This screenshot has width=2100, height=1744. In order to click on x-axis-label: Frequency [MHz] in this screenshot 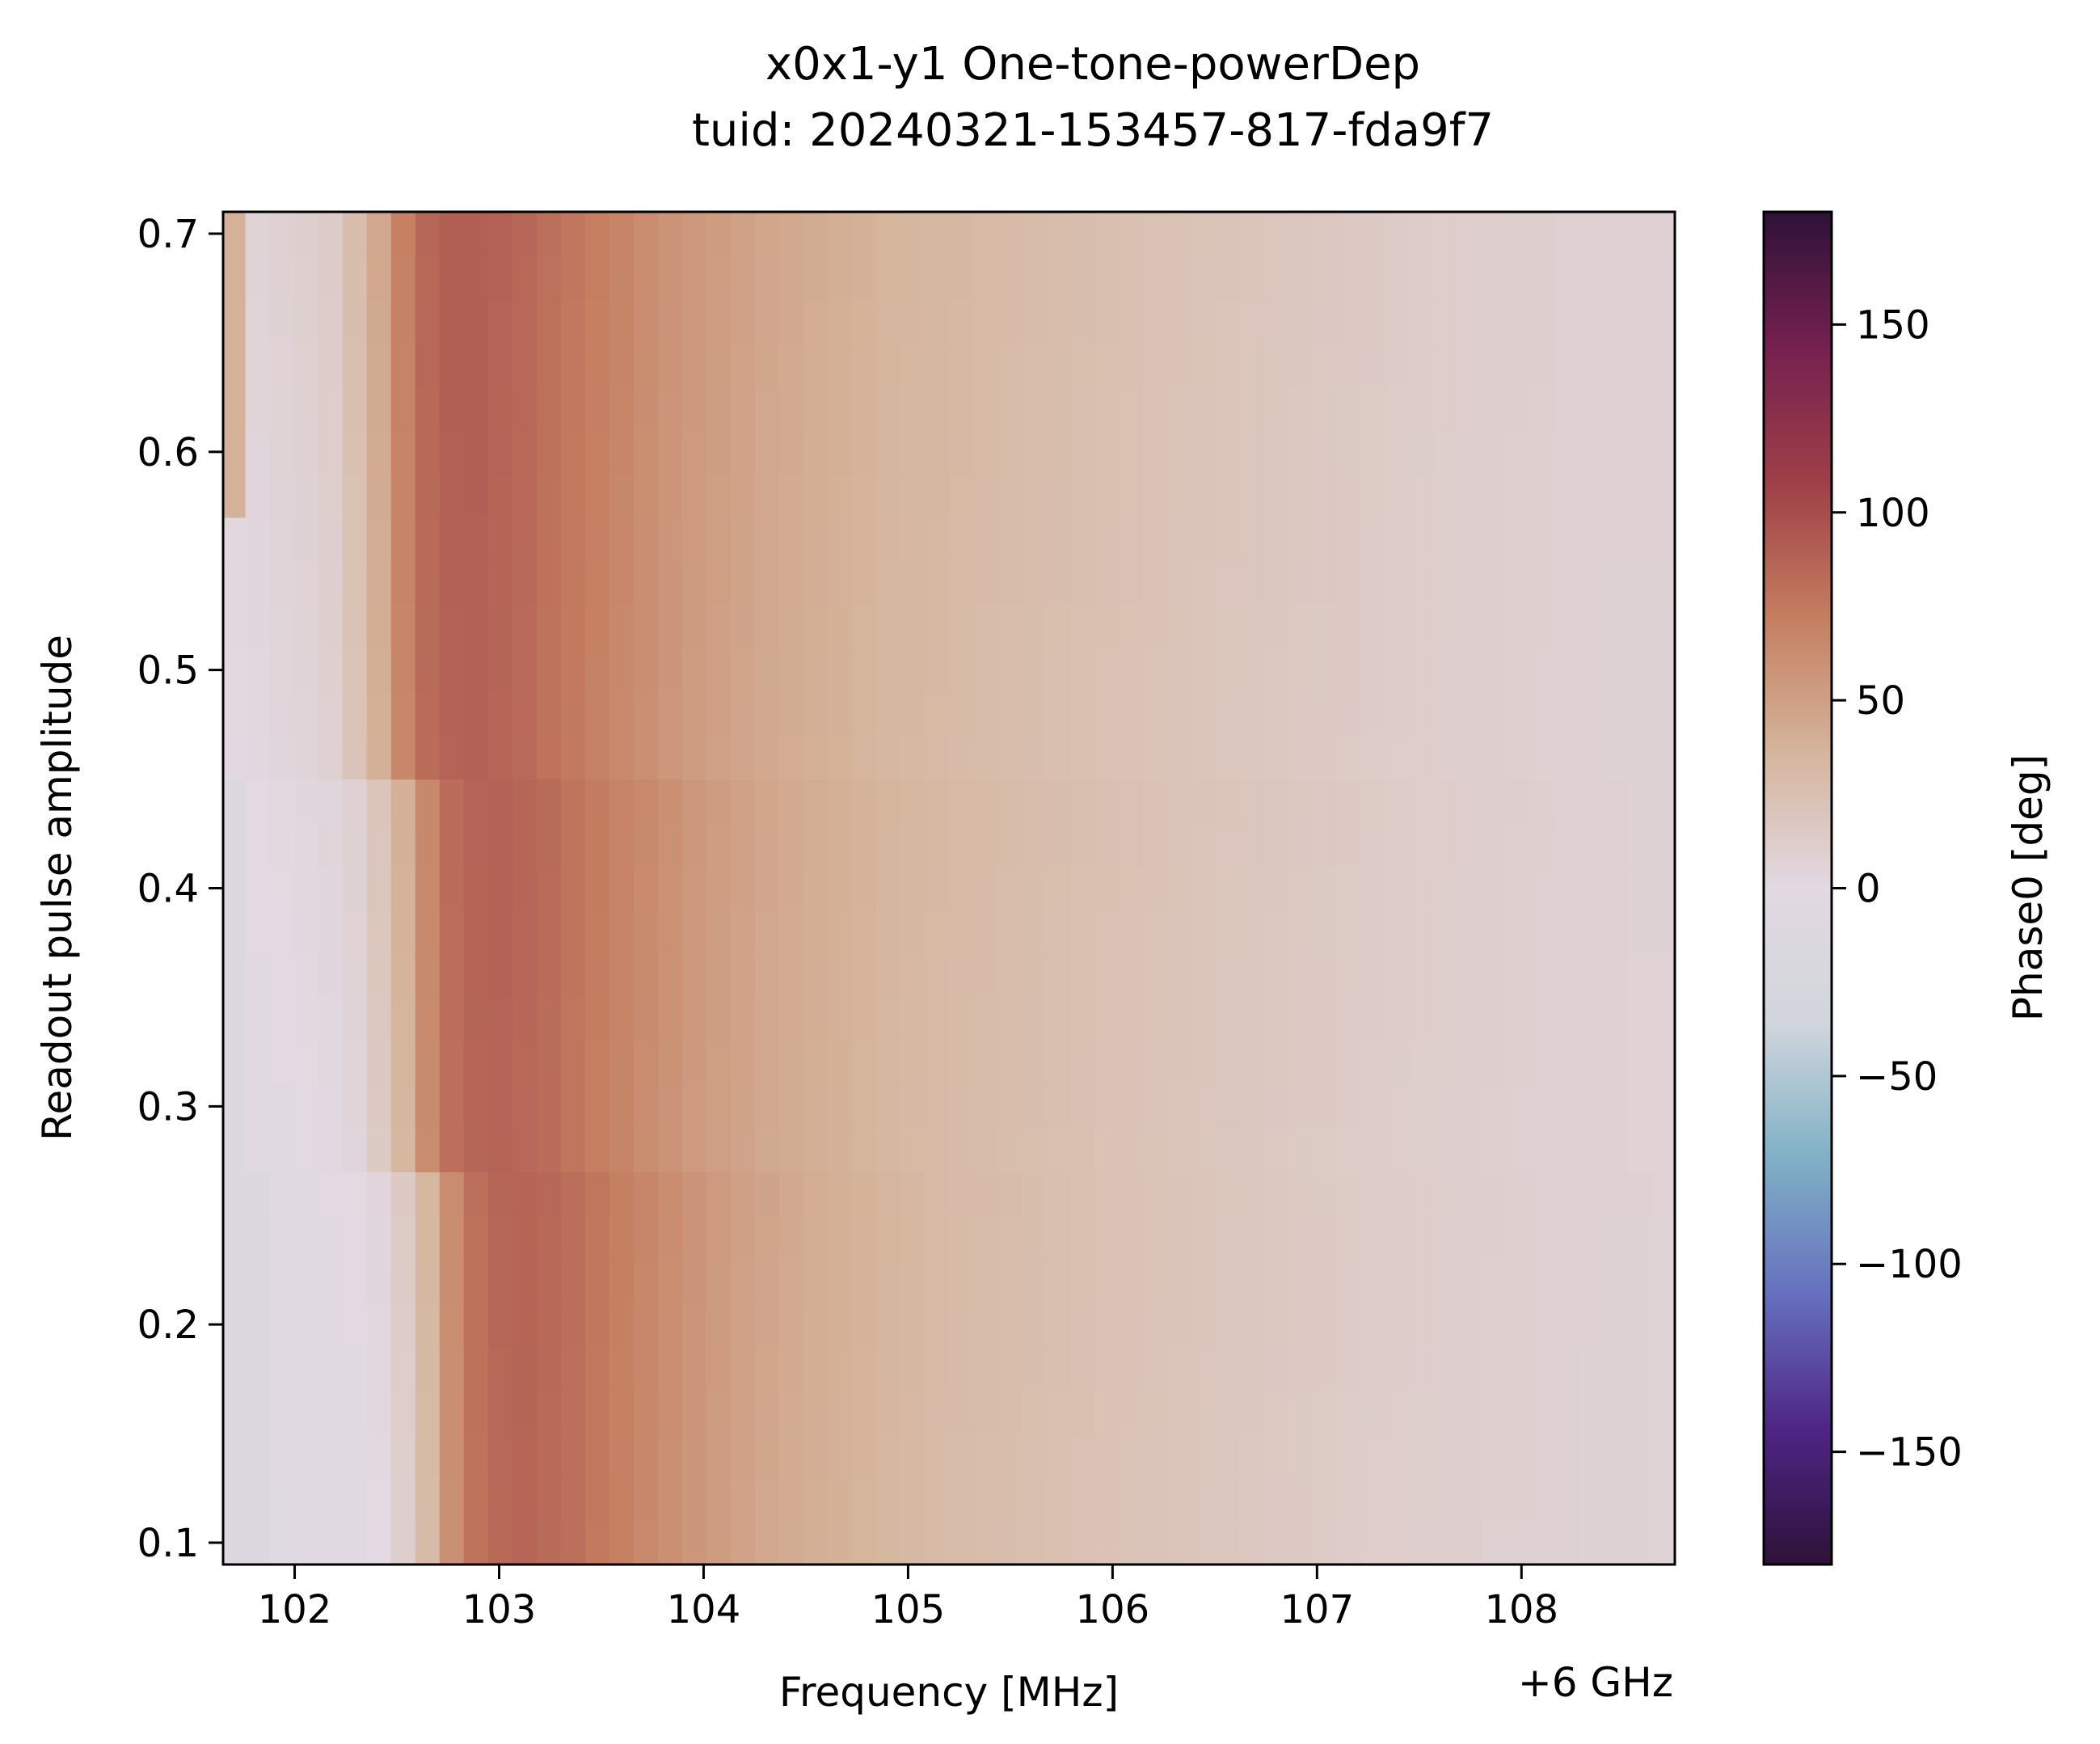, I will do `click(949, 1693)`.